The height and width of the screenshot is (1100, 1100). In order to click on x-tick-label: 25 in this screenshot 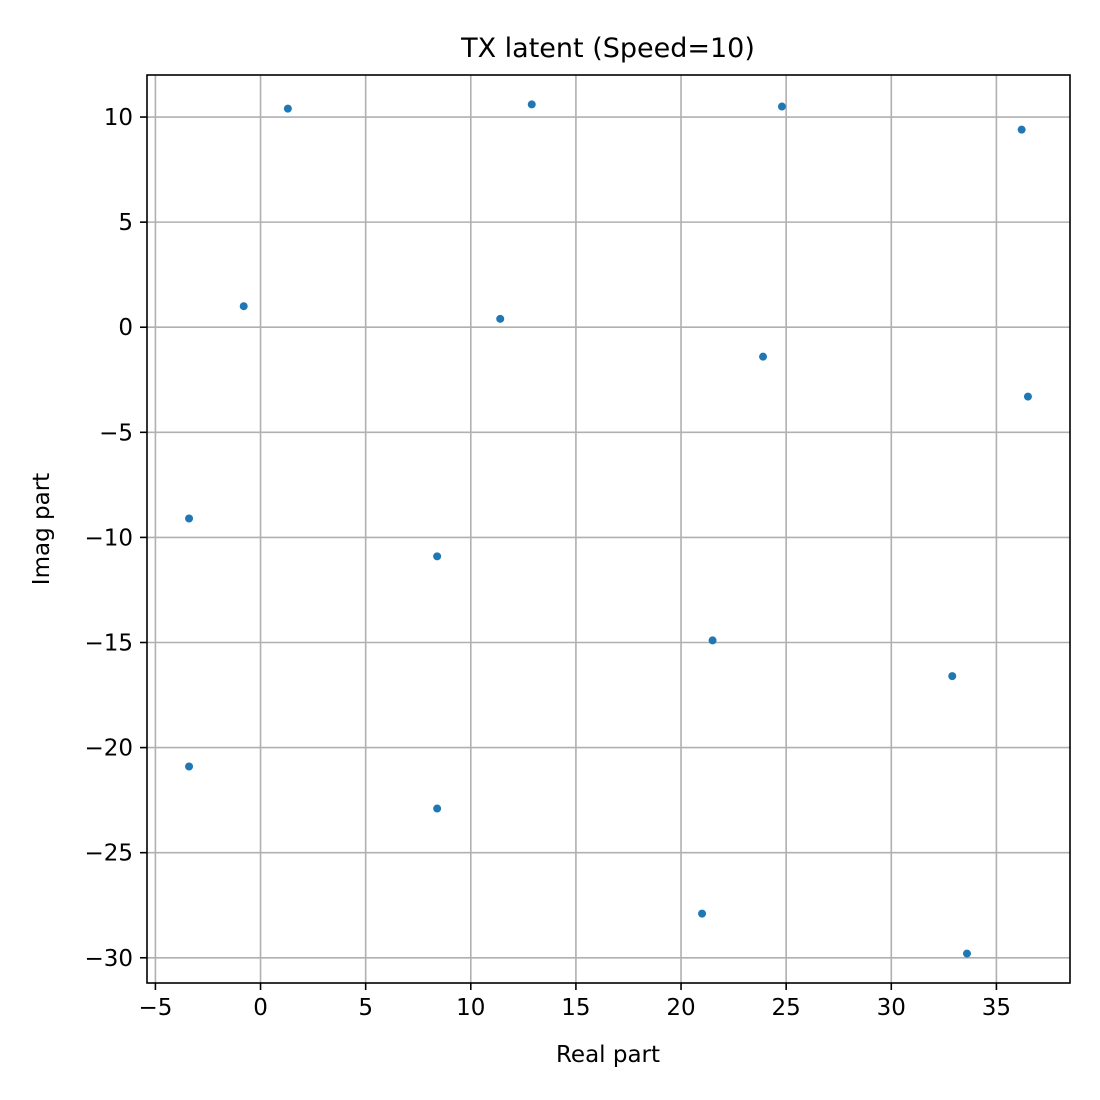, I will do `click(786, 1008)`.